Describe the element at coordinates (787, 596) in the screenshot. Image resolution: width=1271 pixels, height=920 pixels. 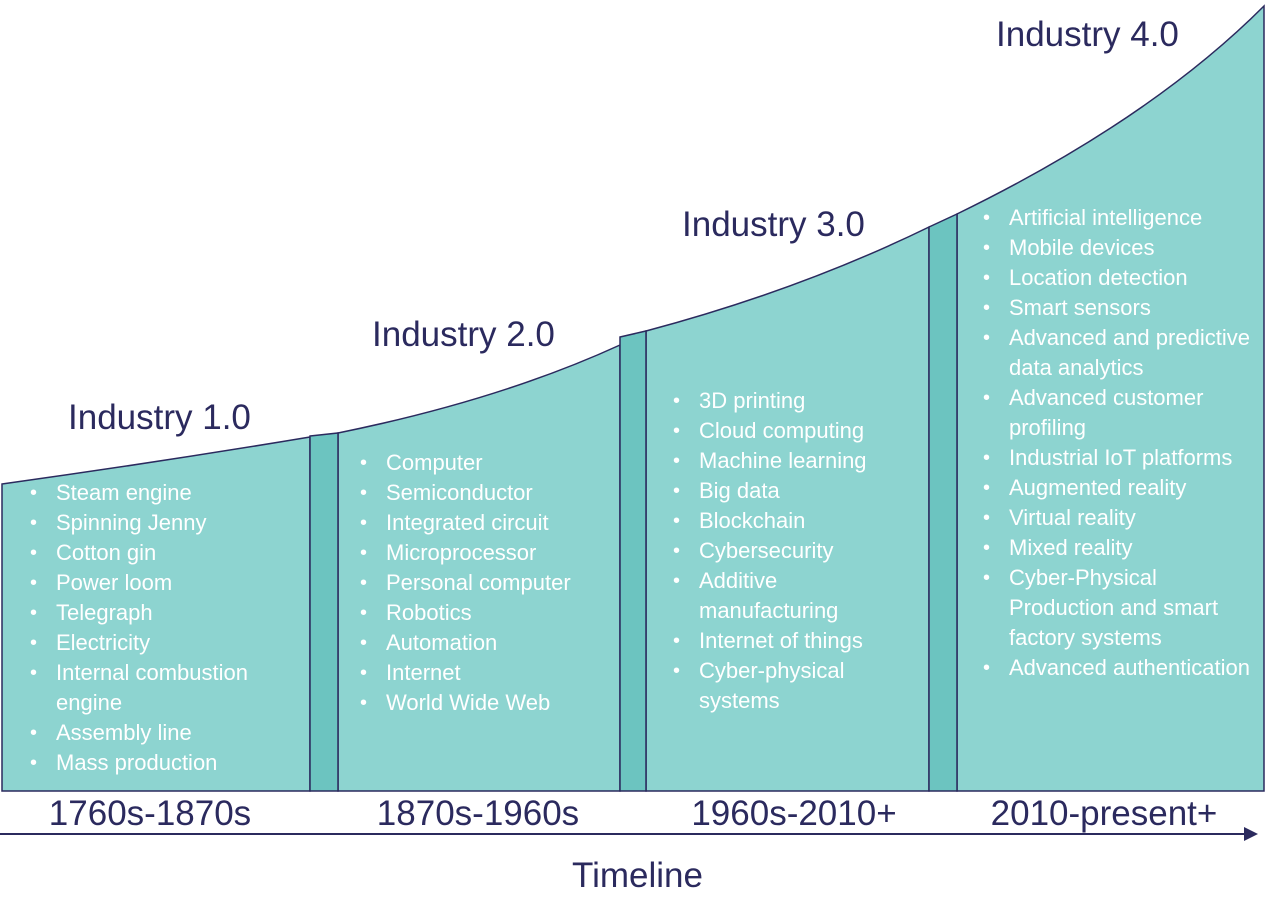
I see `list-item: Additive manufacturing` at that location.